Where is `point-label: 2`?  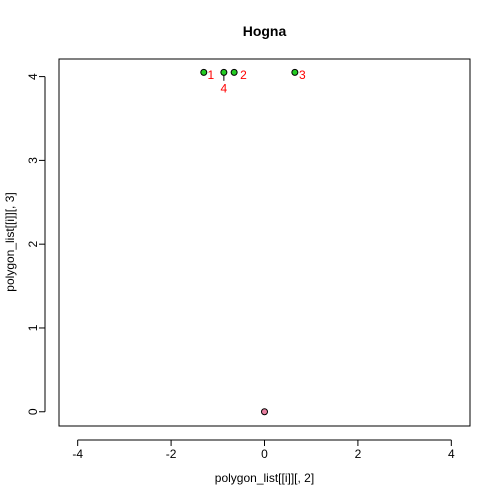
point-label: 2 is located at coordinates (243, 75).